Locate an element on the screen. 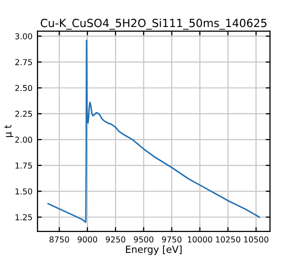  y-tick-label: 2.25 is located at coordinates (23, 113).